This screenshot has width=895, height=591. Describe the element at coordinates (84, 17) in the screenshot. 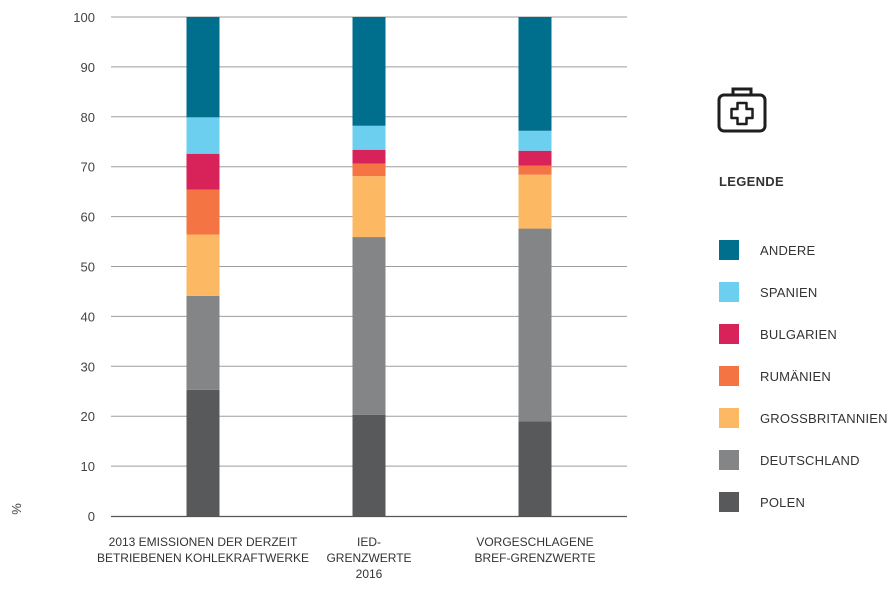

I see `y-tick-label: 100` at that location.